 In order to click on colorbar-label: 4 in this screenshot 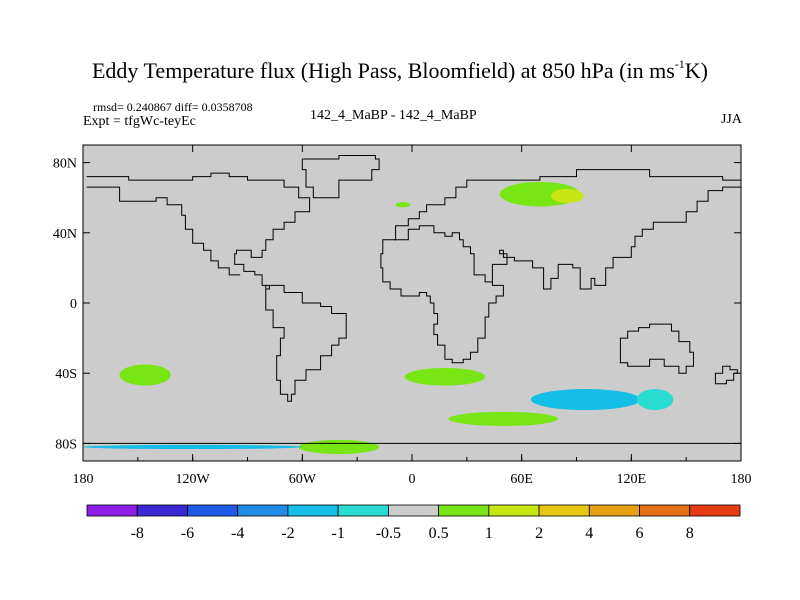, I will do `click(589, 533)`.